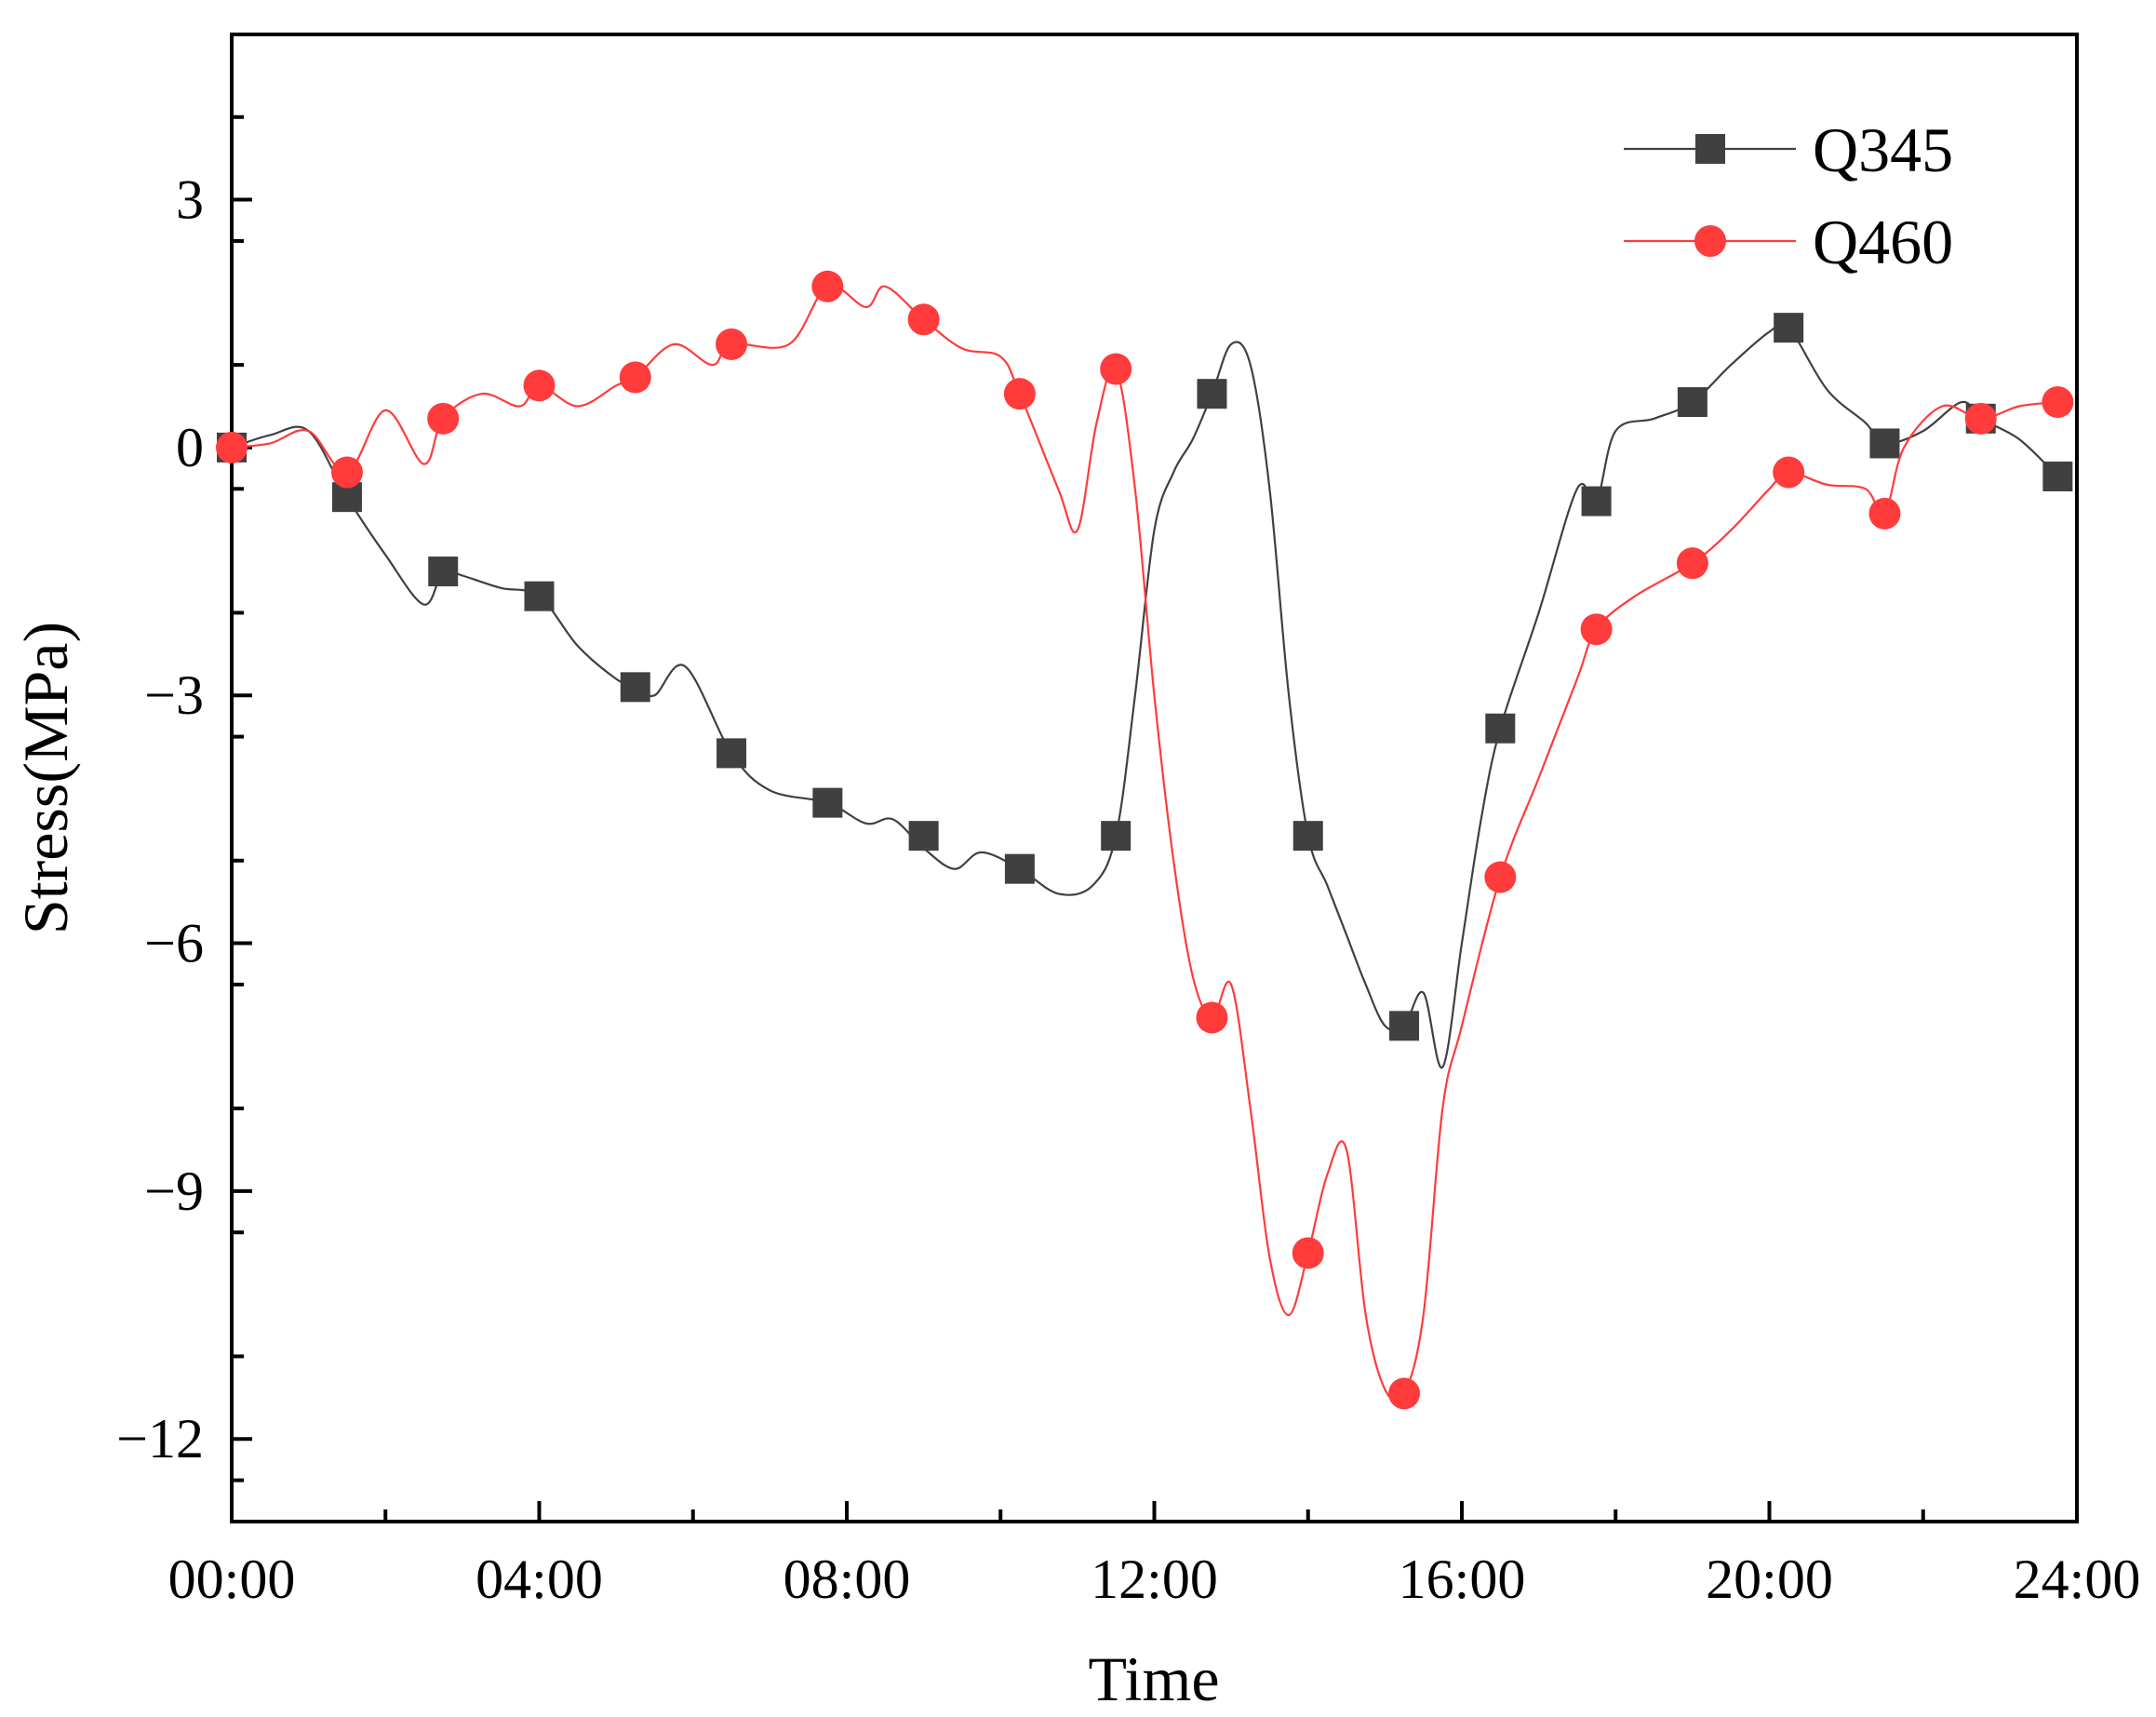 The image size is (2156, 1717). What do you see at coordinates (539, 1579) in the screenshot?
I see `x-tick-label: 04:00` at bounding box center [539, 1579].